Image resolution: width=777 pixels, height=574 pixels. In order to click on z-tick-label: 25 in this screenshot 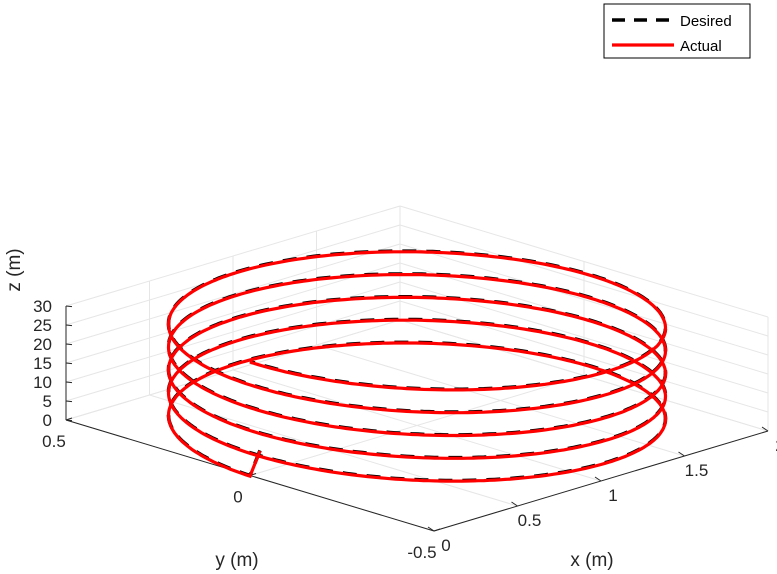, I will do `click(42, 325)`.